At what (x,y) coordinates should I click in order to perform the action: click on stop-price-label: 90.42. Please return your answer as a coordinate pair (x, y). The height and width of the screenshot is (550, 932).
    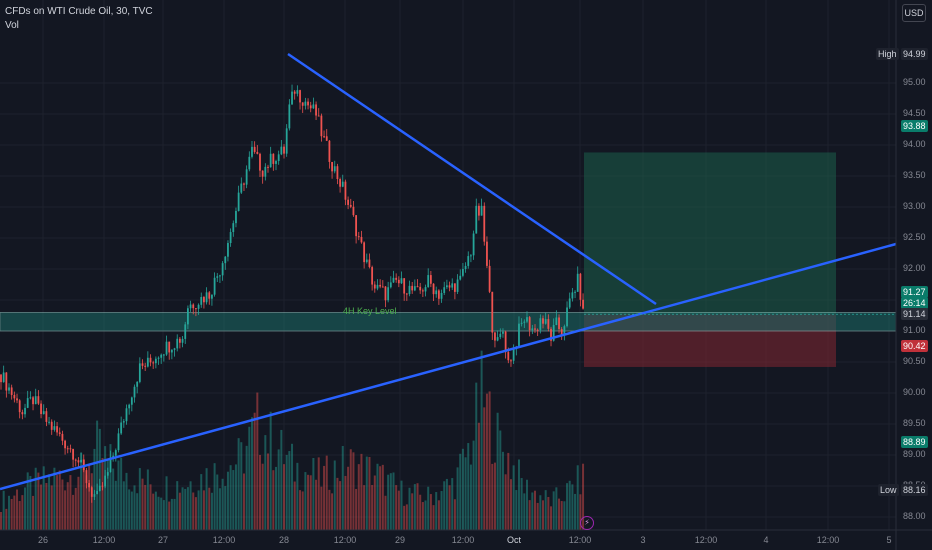
    Looking at the image, I should click on (914, 346).